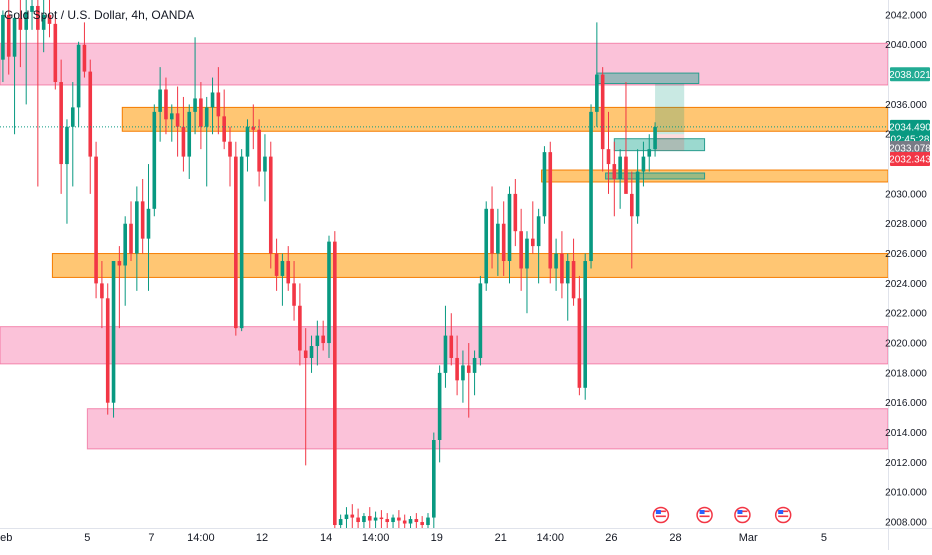 This screenshot has width=932, height=555. I want to click on us-flag-event-icon, so click(742, 515).